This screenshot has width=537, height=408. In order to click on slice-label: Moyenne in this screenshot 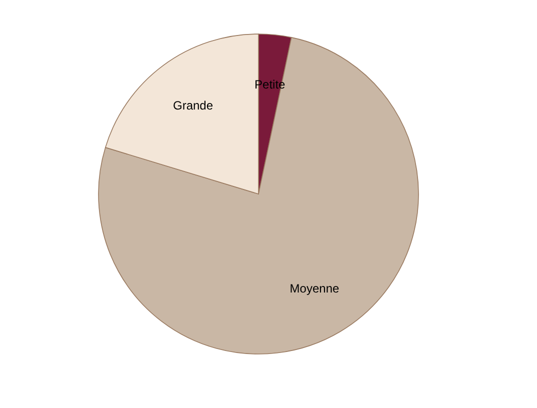, I will do `click(315, 289)`.